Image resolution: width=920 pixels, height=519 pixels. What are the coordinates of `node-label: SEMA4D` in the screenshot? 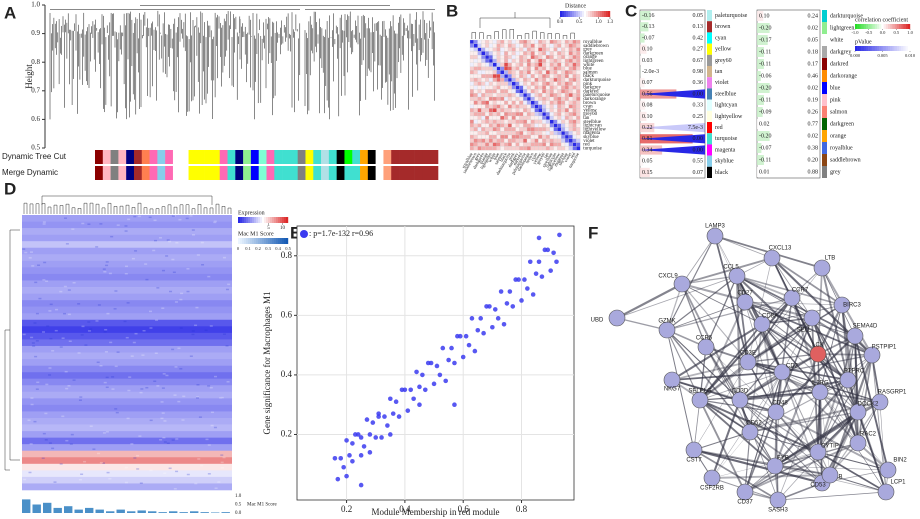 It's located at (865, 327).